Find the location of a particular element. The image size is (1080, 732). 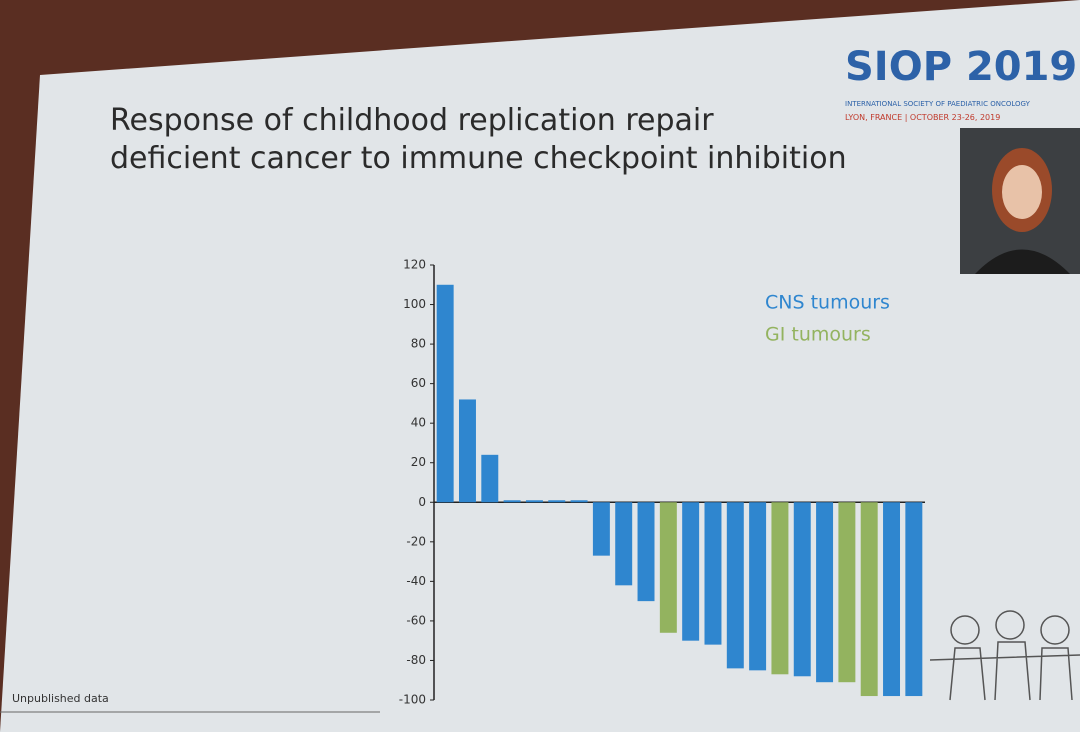

y-tick-label: -20 is located at coordinates (416, 541).